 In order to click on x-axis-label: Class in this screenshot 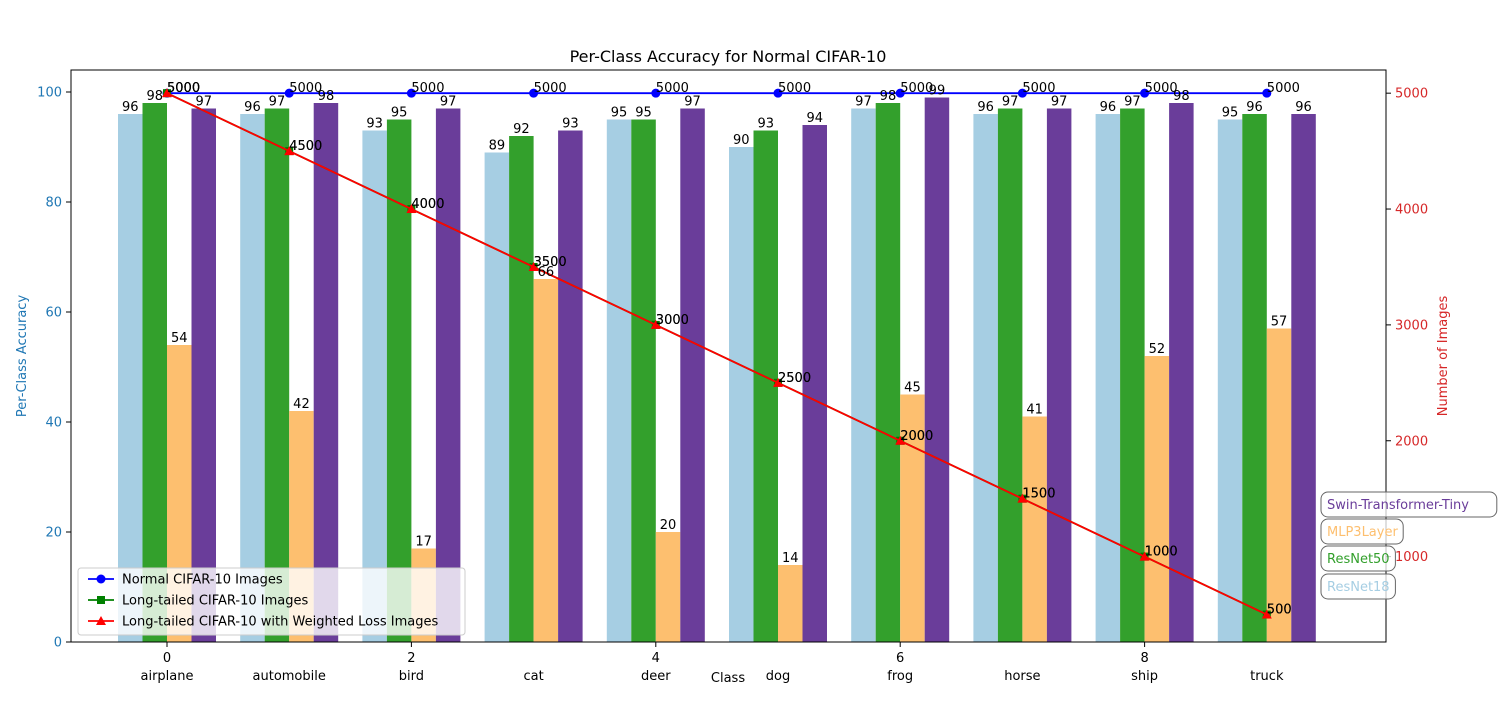, I will do `click(728, 678)`.